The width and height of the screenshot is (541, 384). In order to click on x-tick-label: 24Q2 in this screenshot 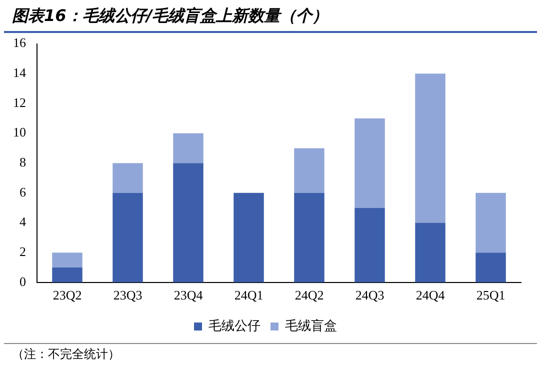, I will do `click(309, 295)`.